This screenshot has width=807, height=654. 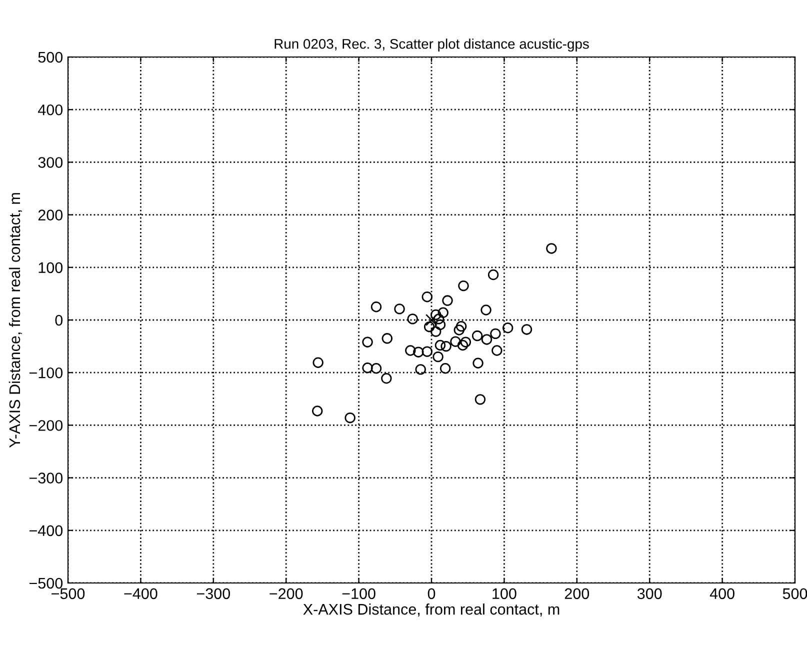 What do you see at coordinates (46, 530) in the screenshot?
I see `y-tick-label: −400` at bounding box center [46, 530].